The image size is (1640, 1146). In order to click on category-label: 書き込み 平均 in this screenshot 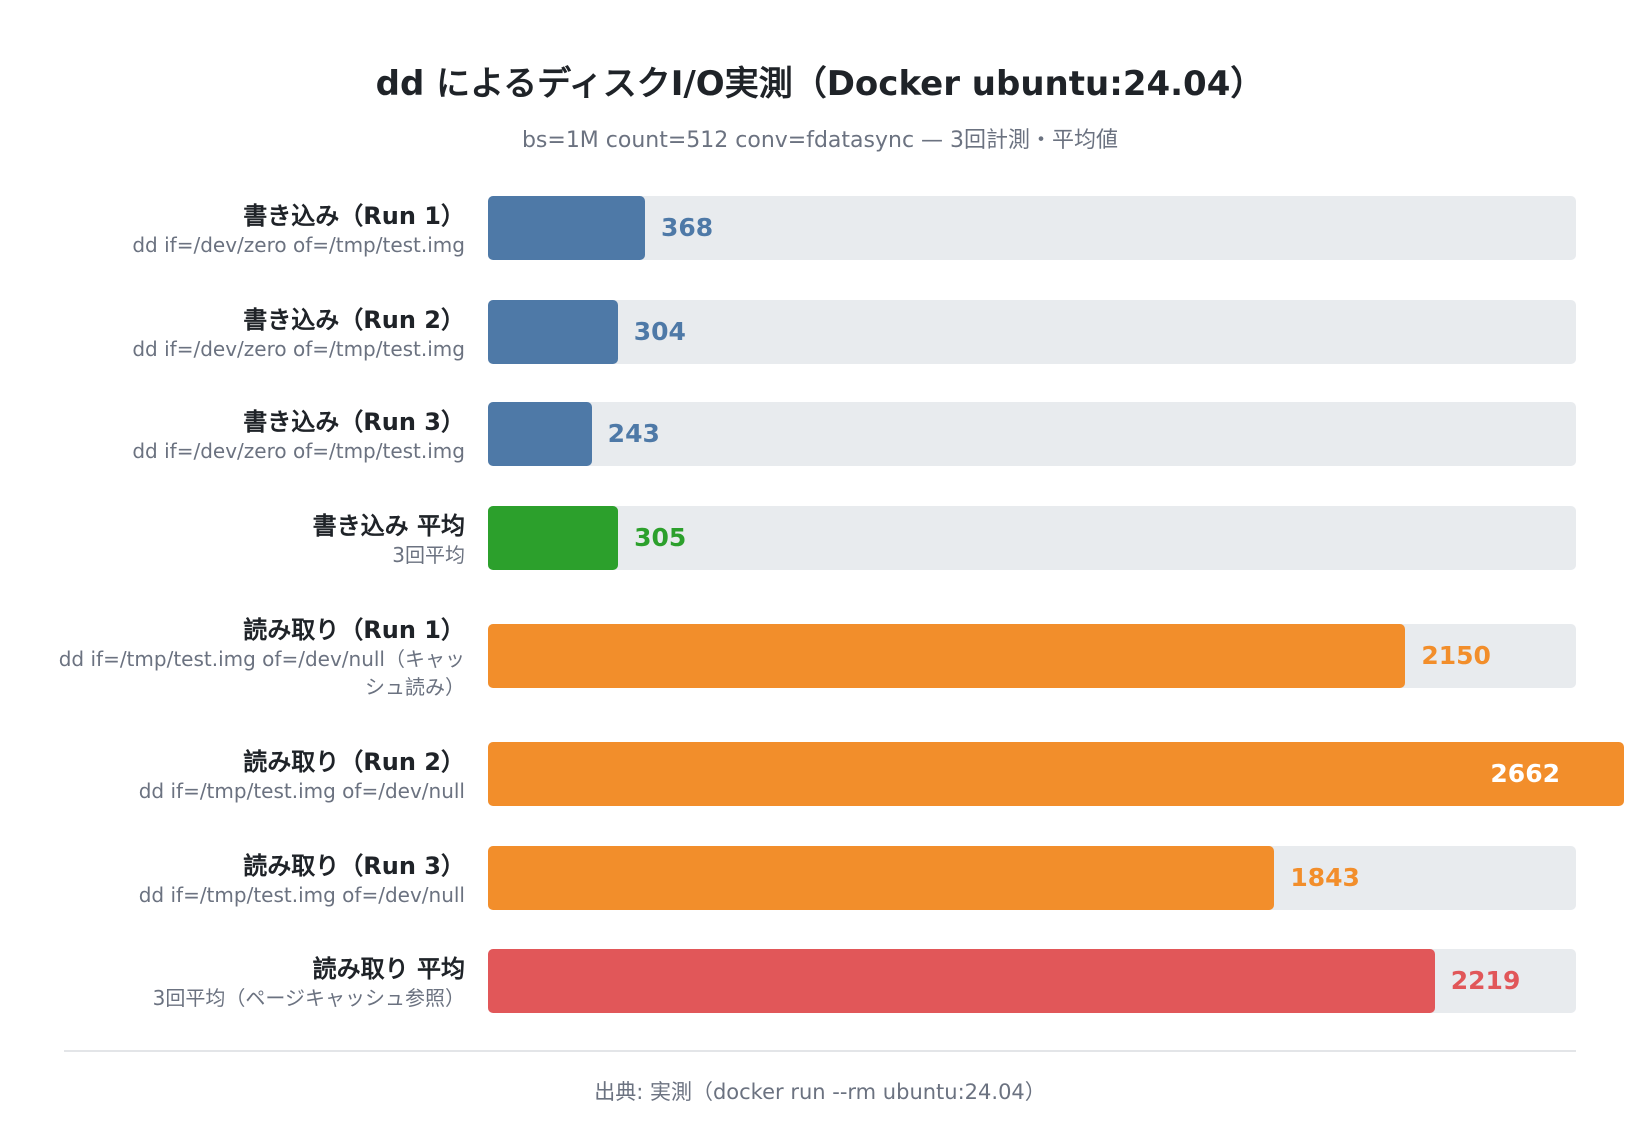, I will do `click(388, 526)`.